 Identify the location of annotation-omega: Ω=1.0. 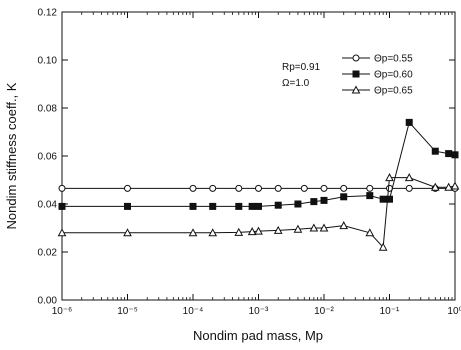
(296, 83).